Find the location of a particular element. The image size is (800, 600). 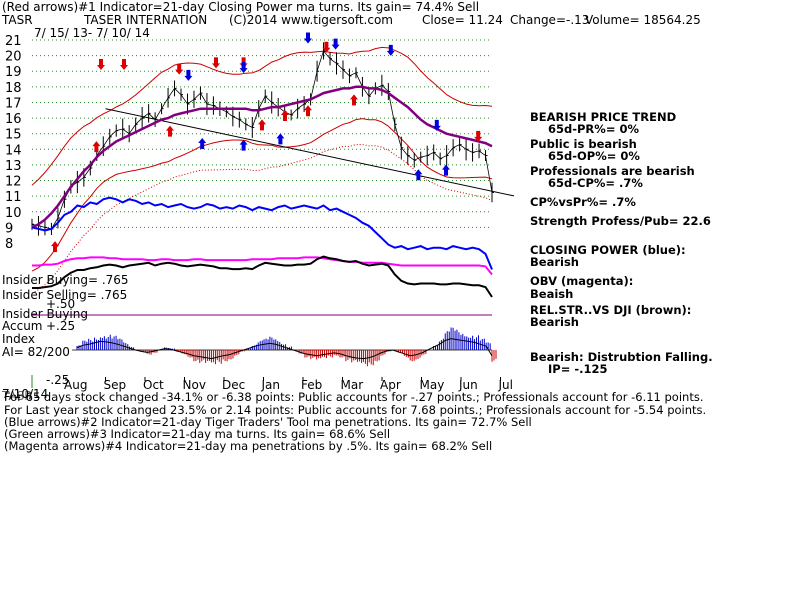

trendline is located at coordinates (310, 152).